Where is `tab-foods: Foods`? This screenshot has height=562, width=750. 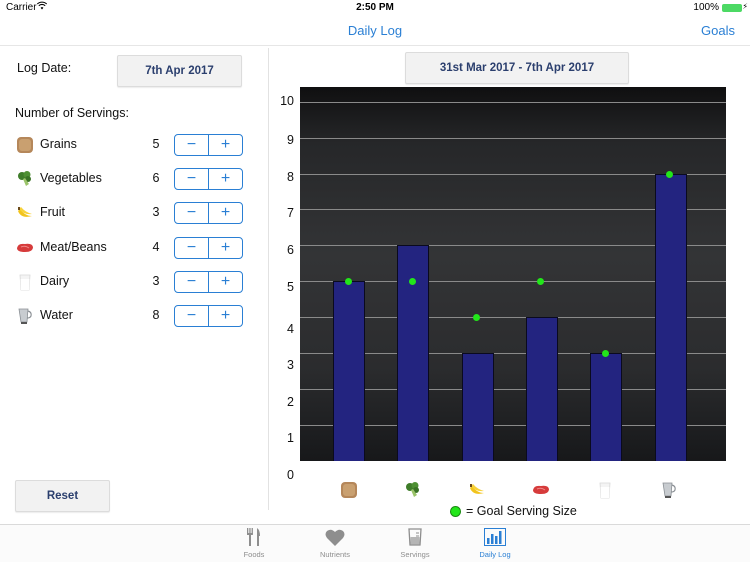 tab-foods: Foods is located at coordinates (254, 544).